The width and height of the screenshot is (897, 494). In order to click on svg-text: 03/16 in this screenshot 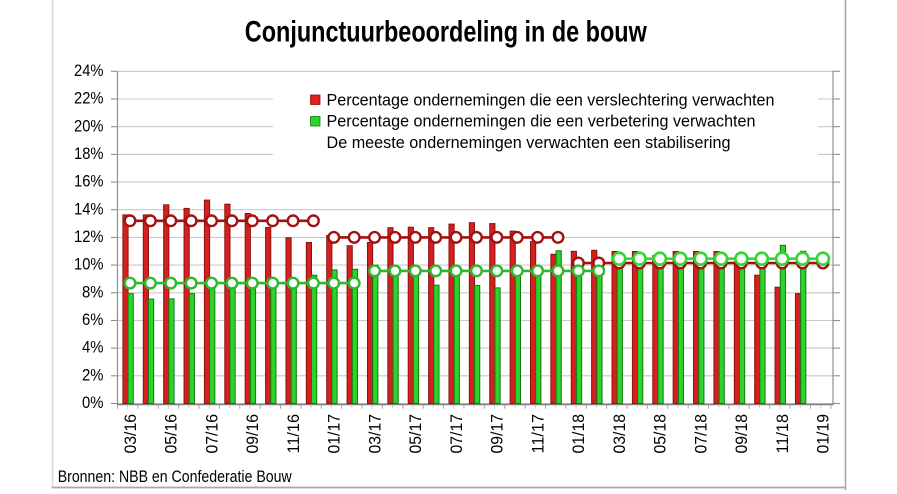, I will do `click(131, 434)`.